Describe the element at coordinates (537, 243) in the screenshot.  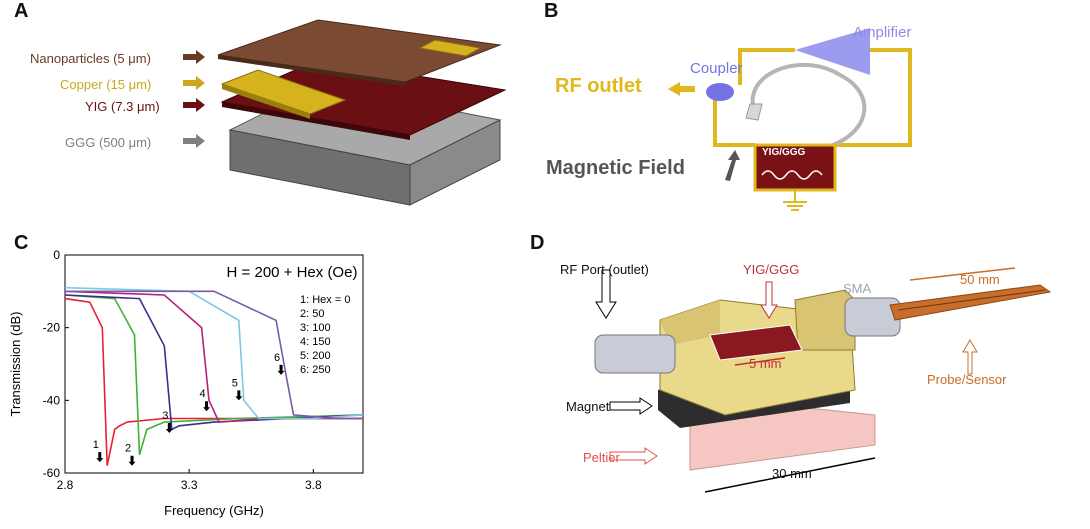
I see `panel-d-label: D` at that location.